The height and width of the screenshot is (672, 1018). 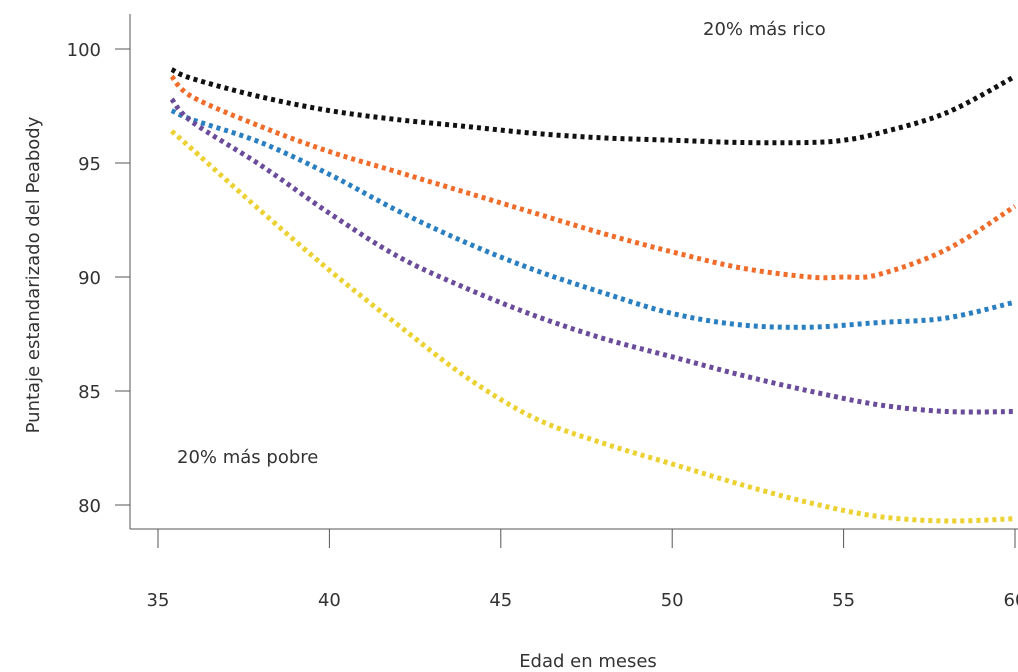 I want to click on x-tick-label: 55, so click(x=843, y=600).